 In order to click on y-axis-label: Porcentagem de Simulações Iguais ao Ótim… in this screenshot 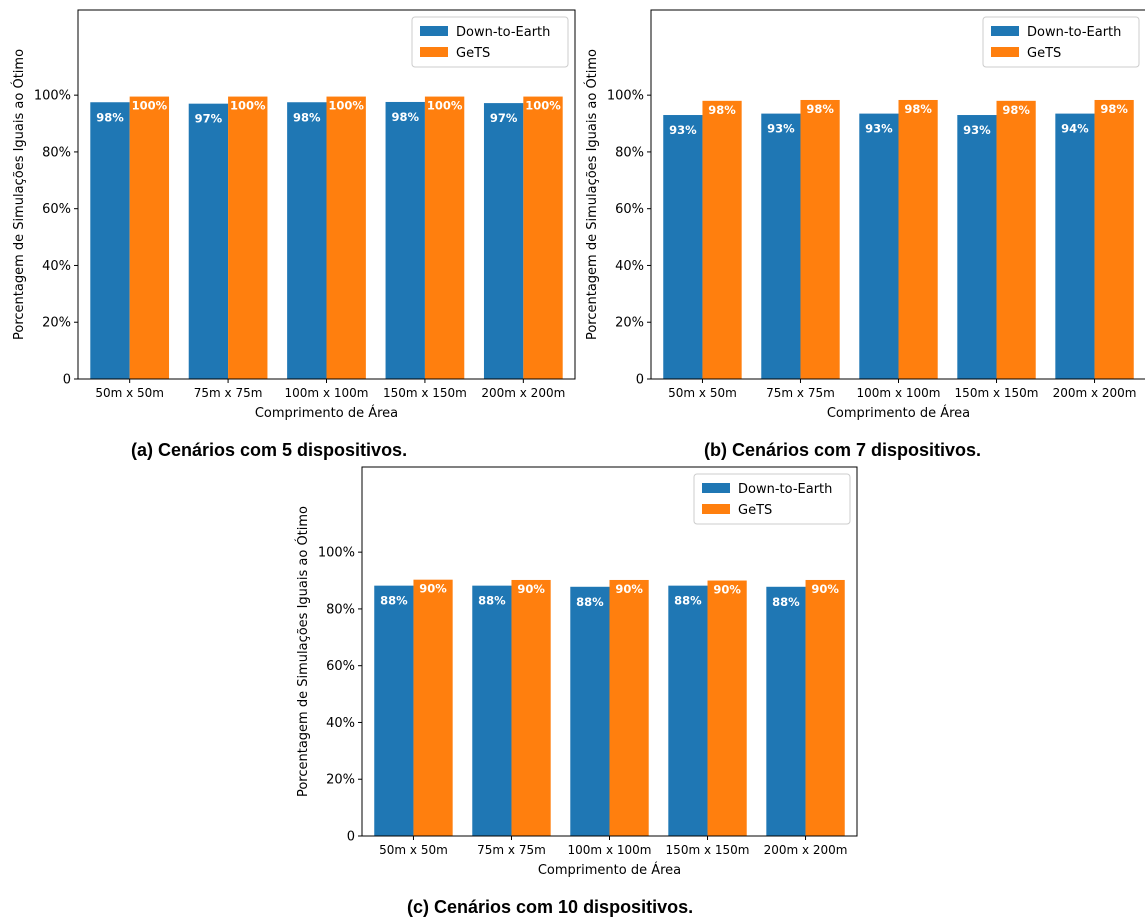, I will do `click(303, 651)`.